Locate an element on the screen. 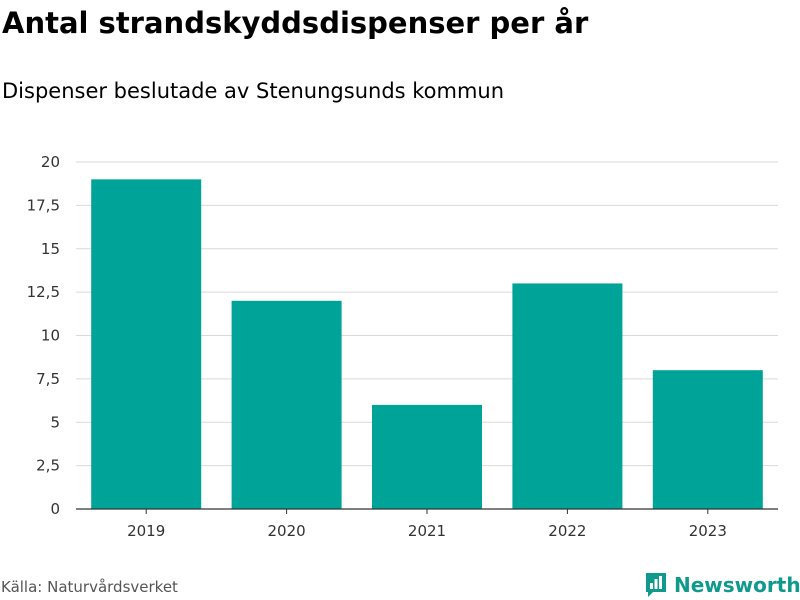 This screenshot has width=800, height=600. source-note: Källa: Naturvårdsverket is located at coordinates (89, 587).